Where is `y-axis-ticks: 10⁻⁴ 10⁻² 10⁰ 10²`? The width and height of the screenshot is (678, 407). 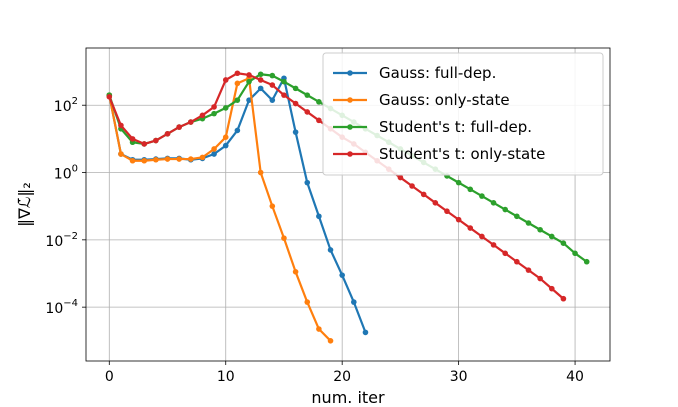
y-axis-ticks: 10⁻⁴ 10⁻² 10⁰ 10² is located at coordinates (65, 206).